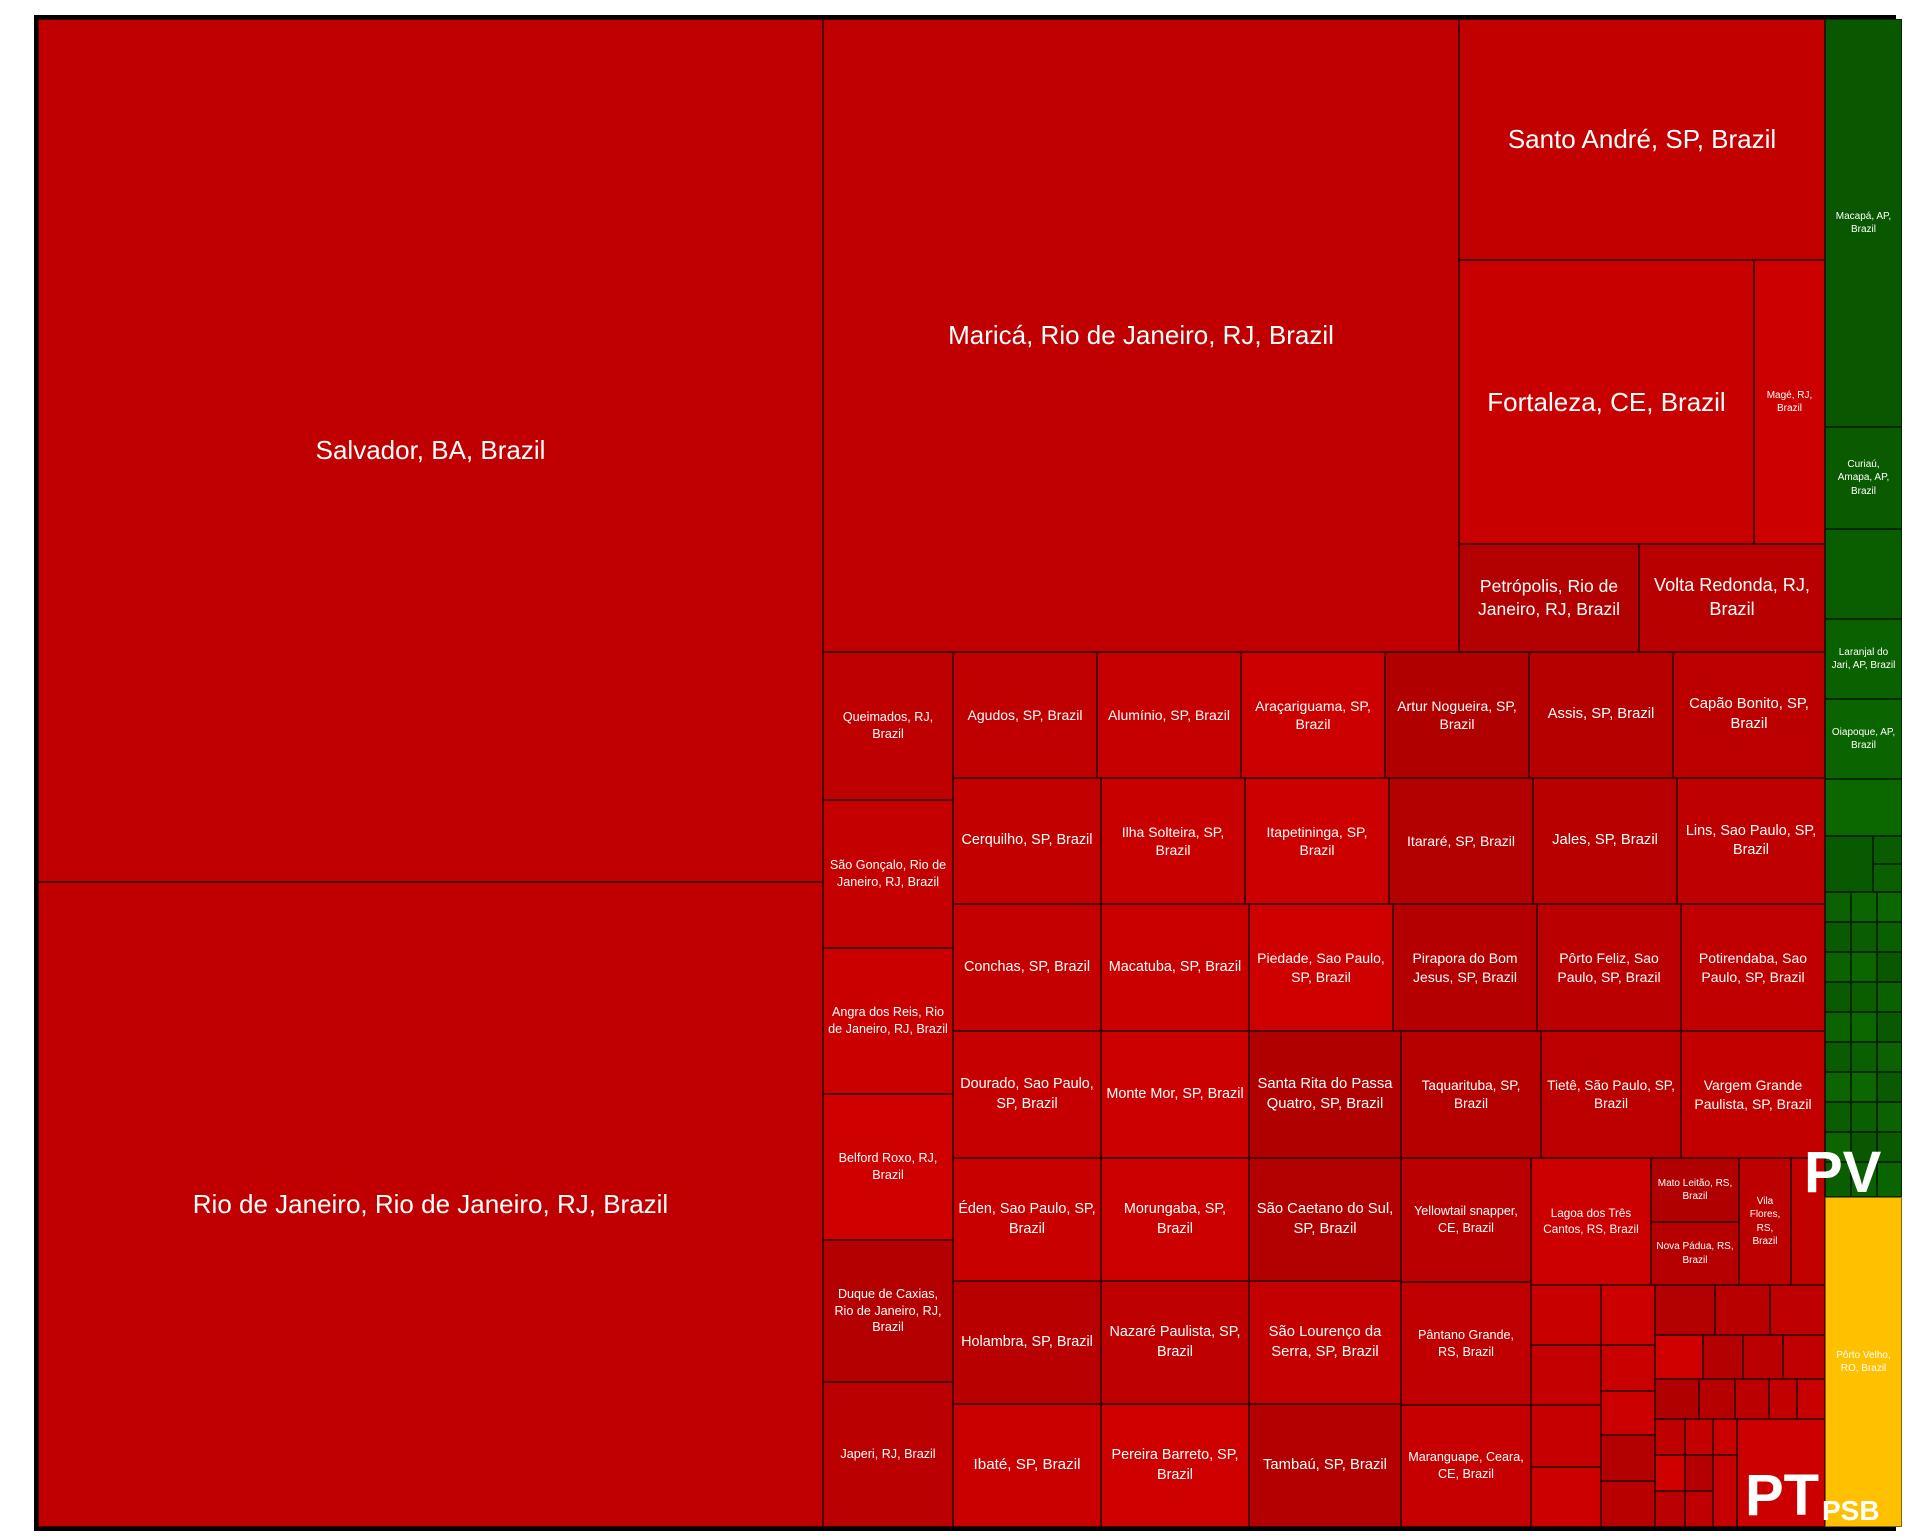 The height and width of the screenshot is (1536, 1920). I want to click on tile-label: Pereira Barreto, SP, Brazil, so click(1175, 1465).